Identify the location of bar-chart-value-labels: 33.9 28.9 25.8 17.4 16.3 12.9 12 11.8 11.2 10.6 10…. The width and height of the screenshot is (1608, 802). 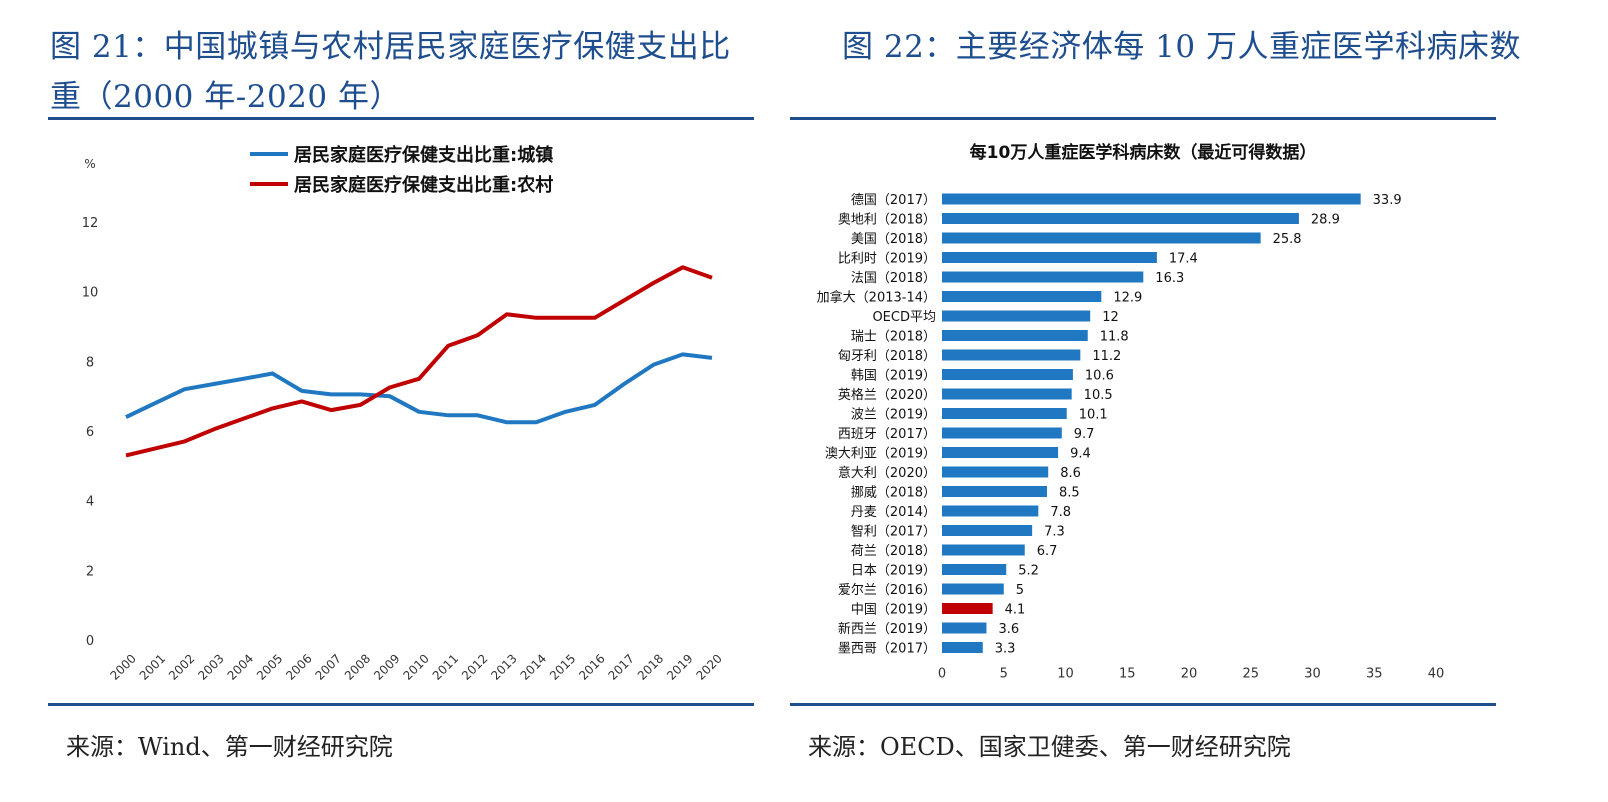
(1198, 425).